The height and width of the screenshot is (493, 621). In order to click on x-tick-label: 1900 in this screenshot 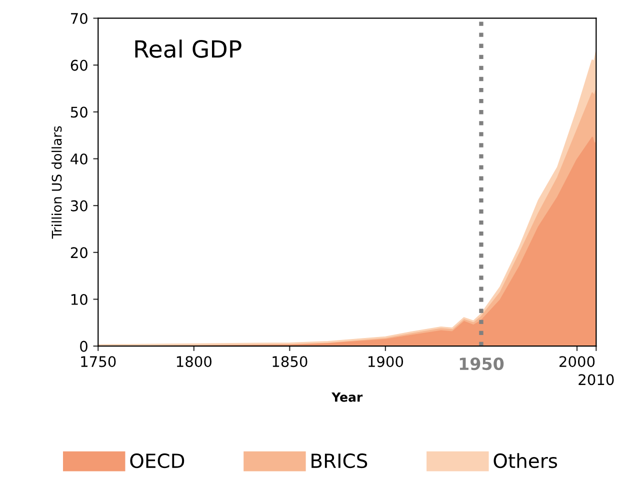, I will do `click(386, 362)`.